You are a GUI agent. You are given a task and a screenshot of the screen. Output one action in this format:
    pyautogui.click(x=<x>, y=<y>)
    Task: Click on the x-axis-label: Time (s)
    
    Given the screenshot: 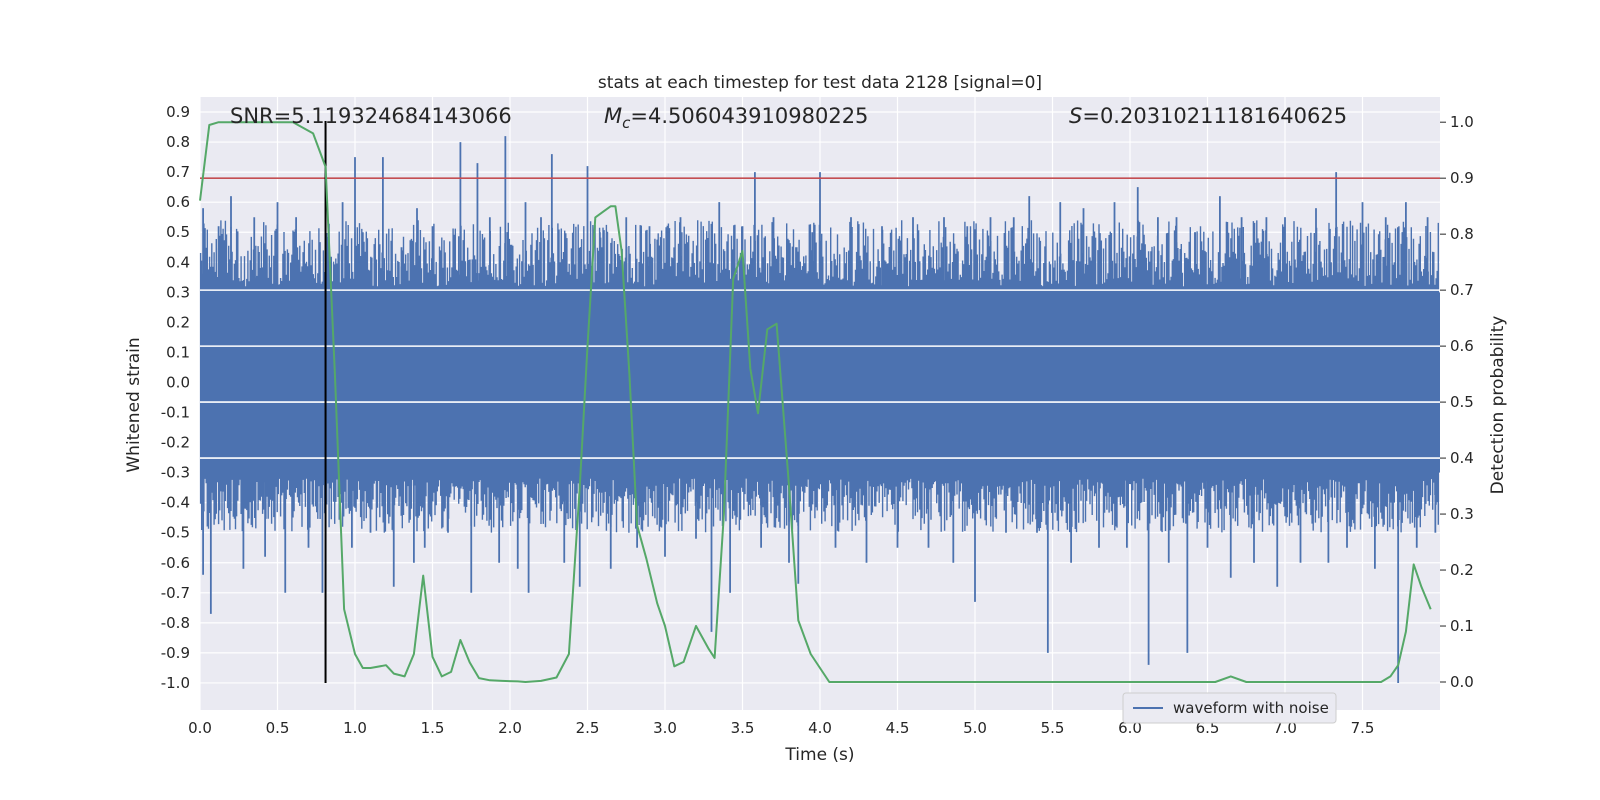 What is the action you would take?
    pyautogui.click(x=819, y=755)
    